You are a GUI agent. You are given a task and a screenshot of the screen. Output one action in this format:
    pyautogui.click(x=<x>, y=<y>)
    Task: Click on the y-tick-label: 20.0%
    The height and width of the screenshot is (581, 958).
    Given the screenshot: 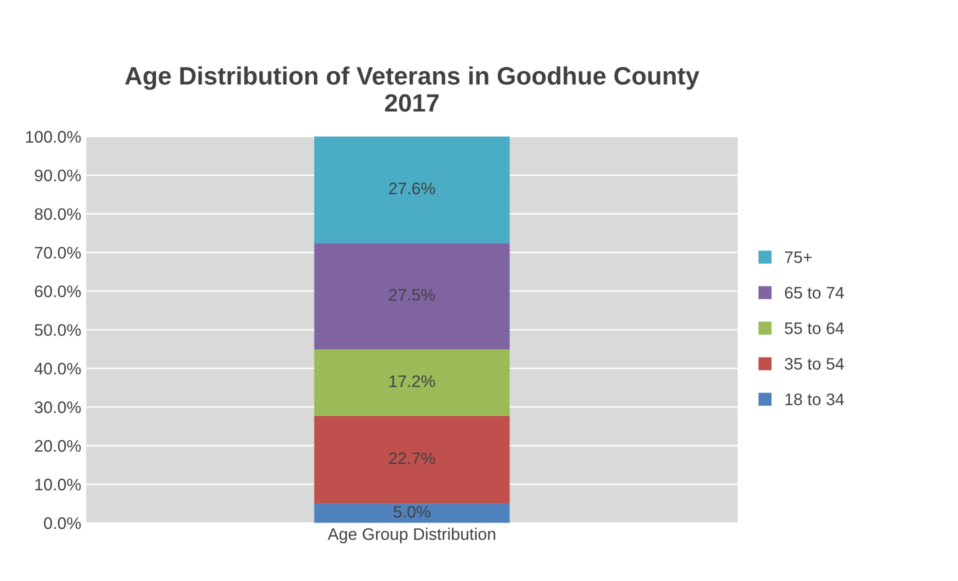 What is the action you would take?
    pyautogui.click(x=57, y=446)
    